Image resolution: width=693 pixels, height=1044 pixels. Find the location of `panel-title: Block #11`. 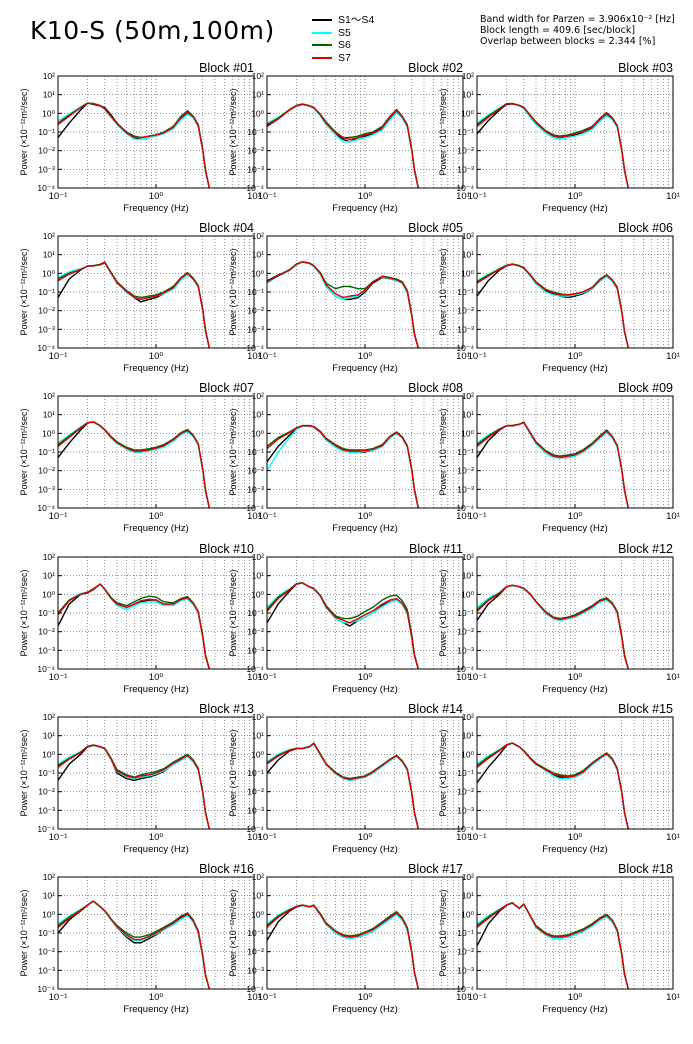

panel-title: Block #11 is located at coordinates (436, 549).